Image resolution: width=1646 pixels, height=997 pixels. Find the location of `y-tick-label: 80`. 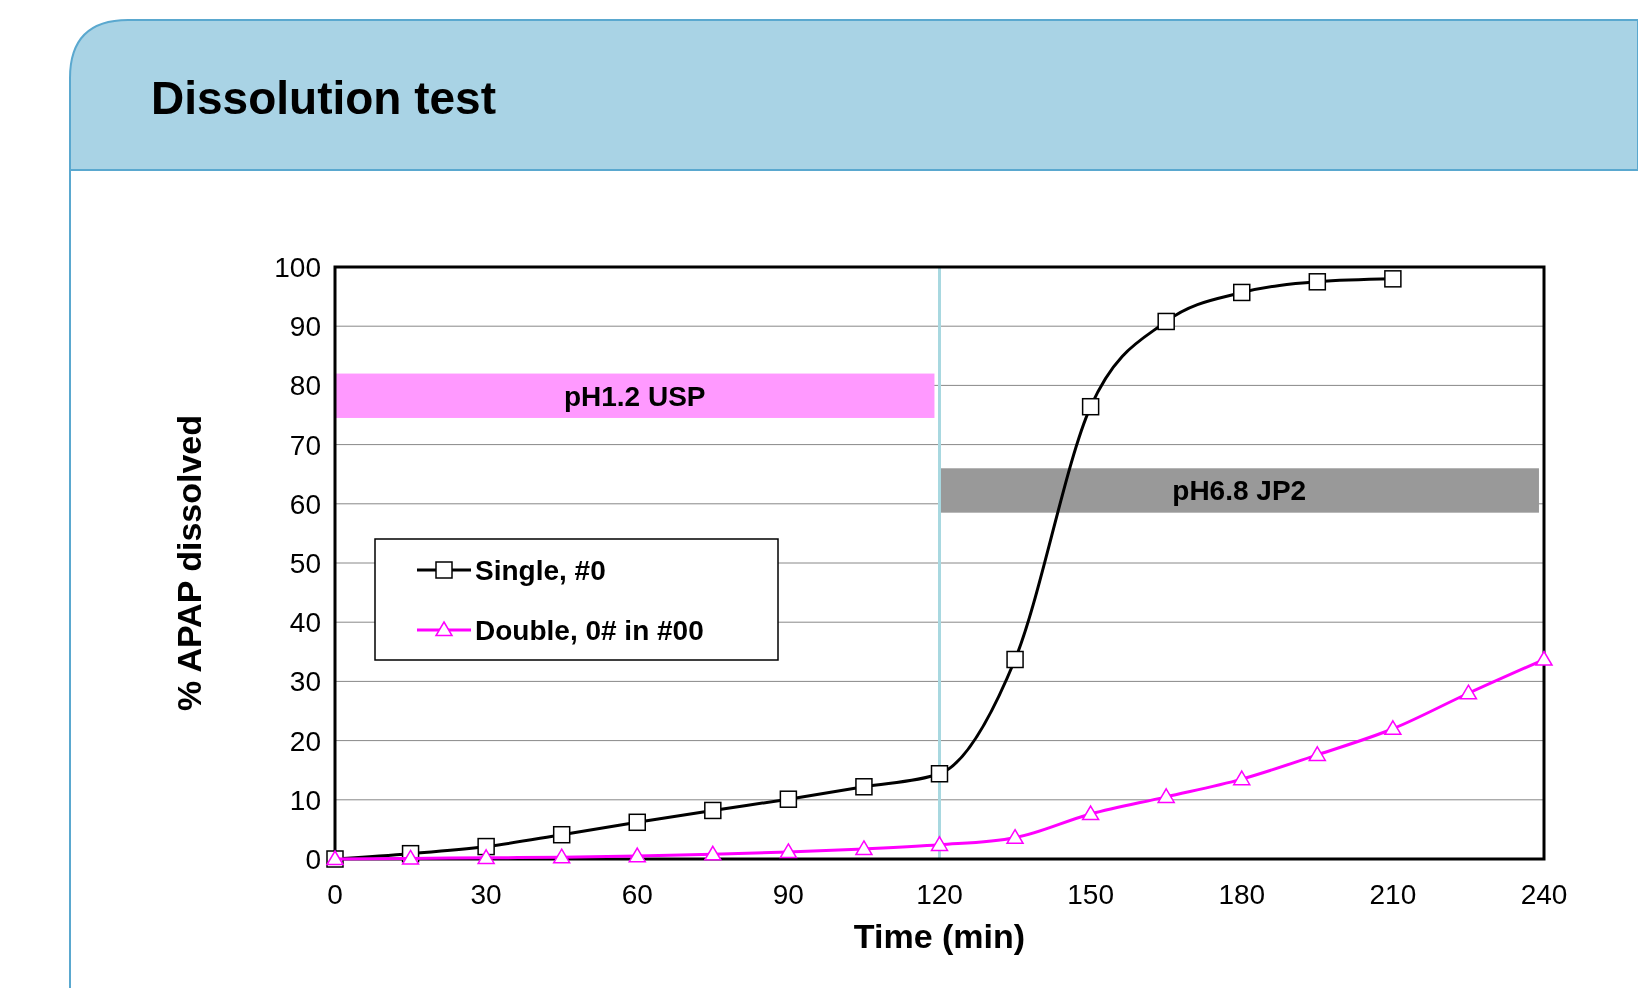

y-tick-label: 80 is located at coordinates (305, 386).